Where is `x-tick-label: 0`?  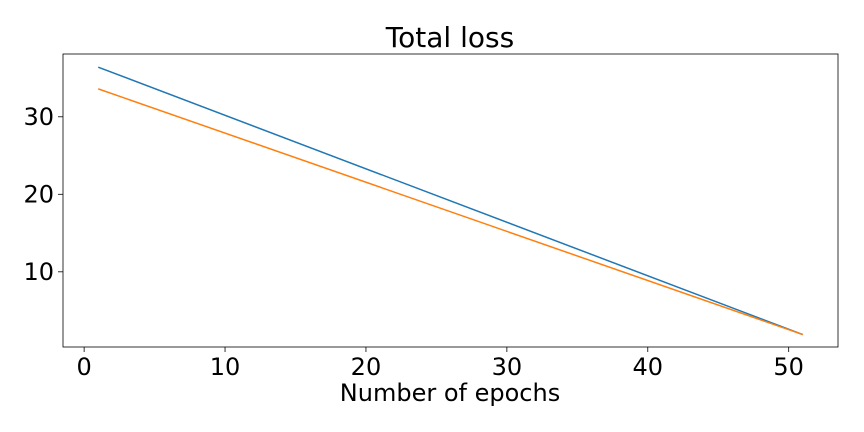 x-tick-label: 0 is located at coordinates (83, 367).